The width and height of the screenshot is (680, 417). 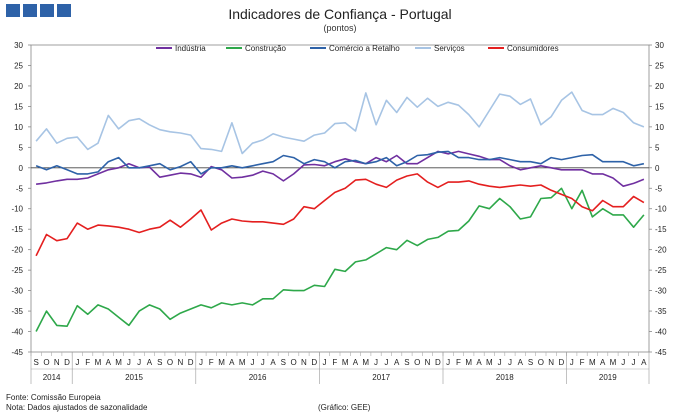 I want to click on y-tick-label-left: -40, so click(x=17, y=332).